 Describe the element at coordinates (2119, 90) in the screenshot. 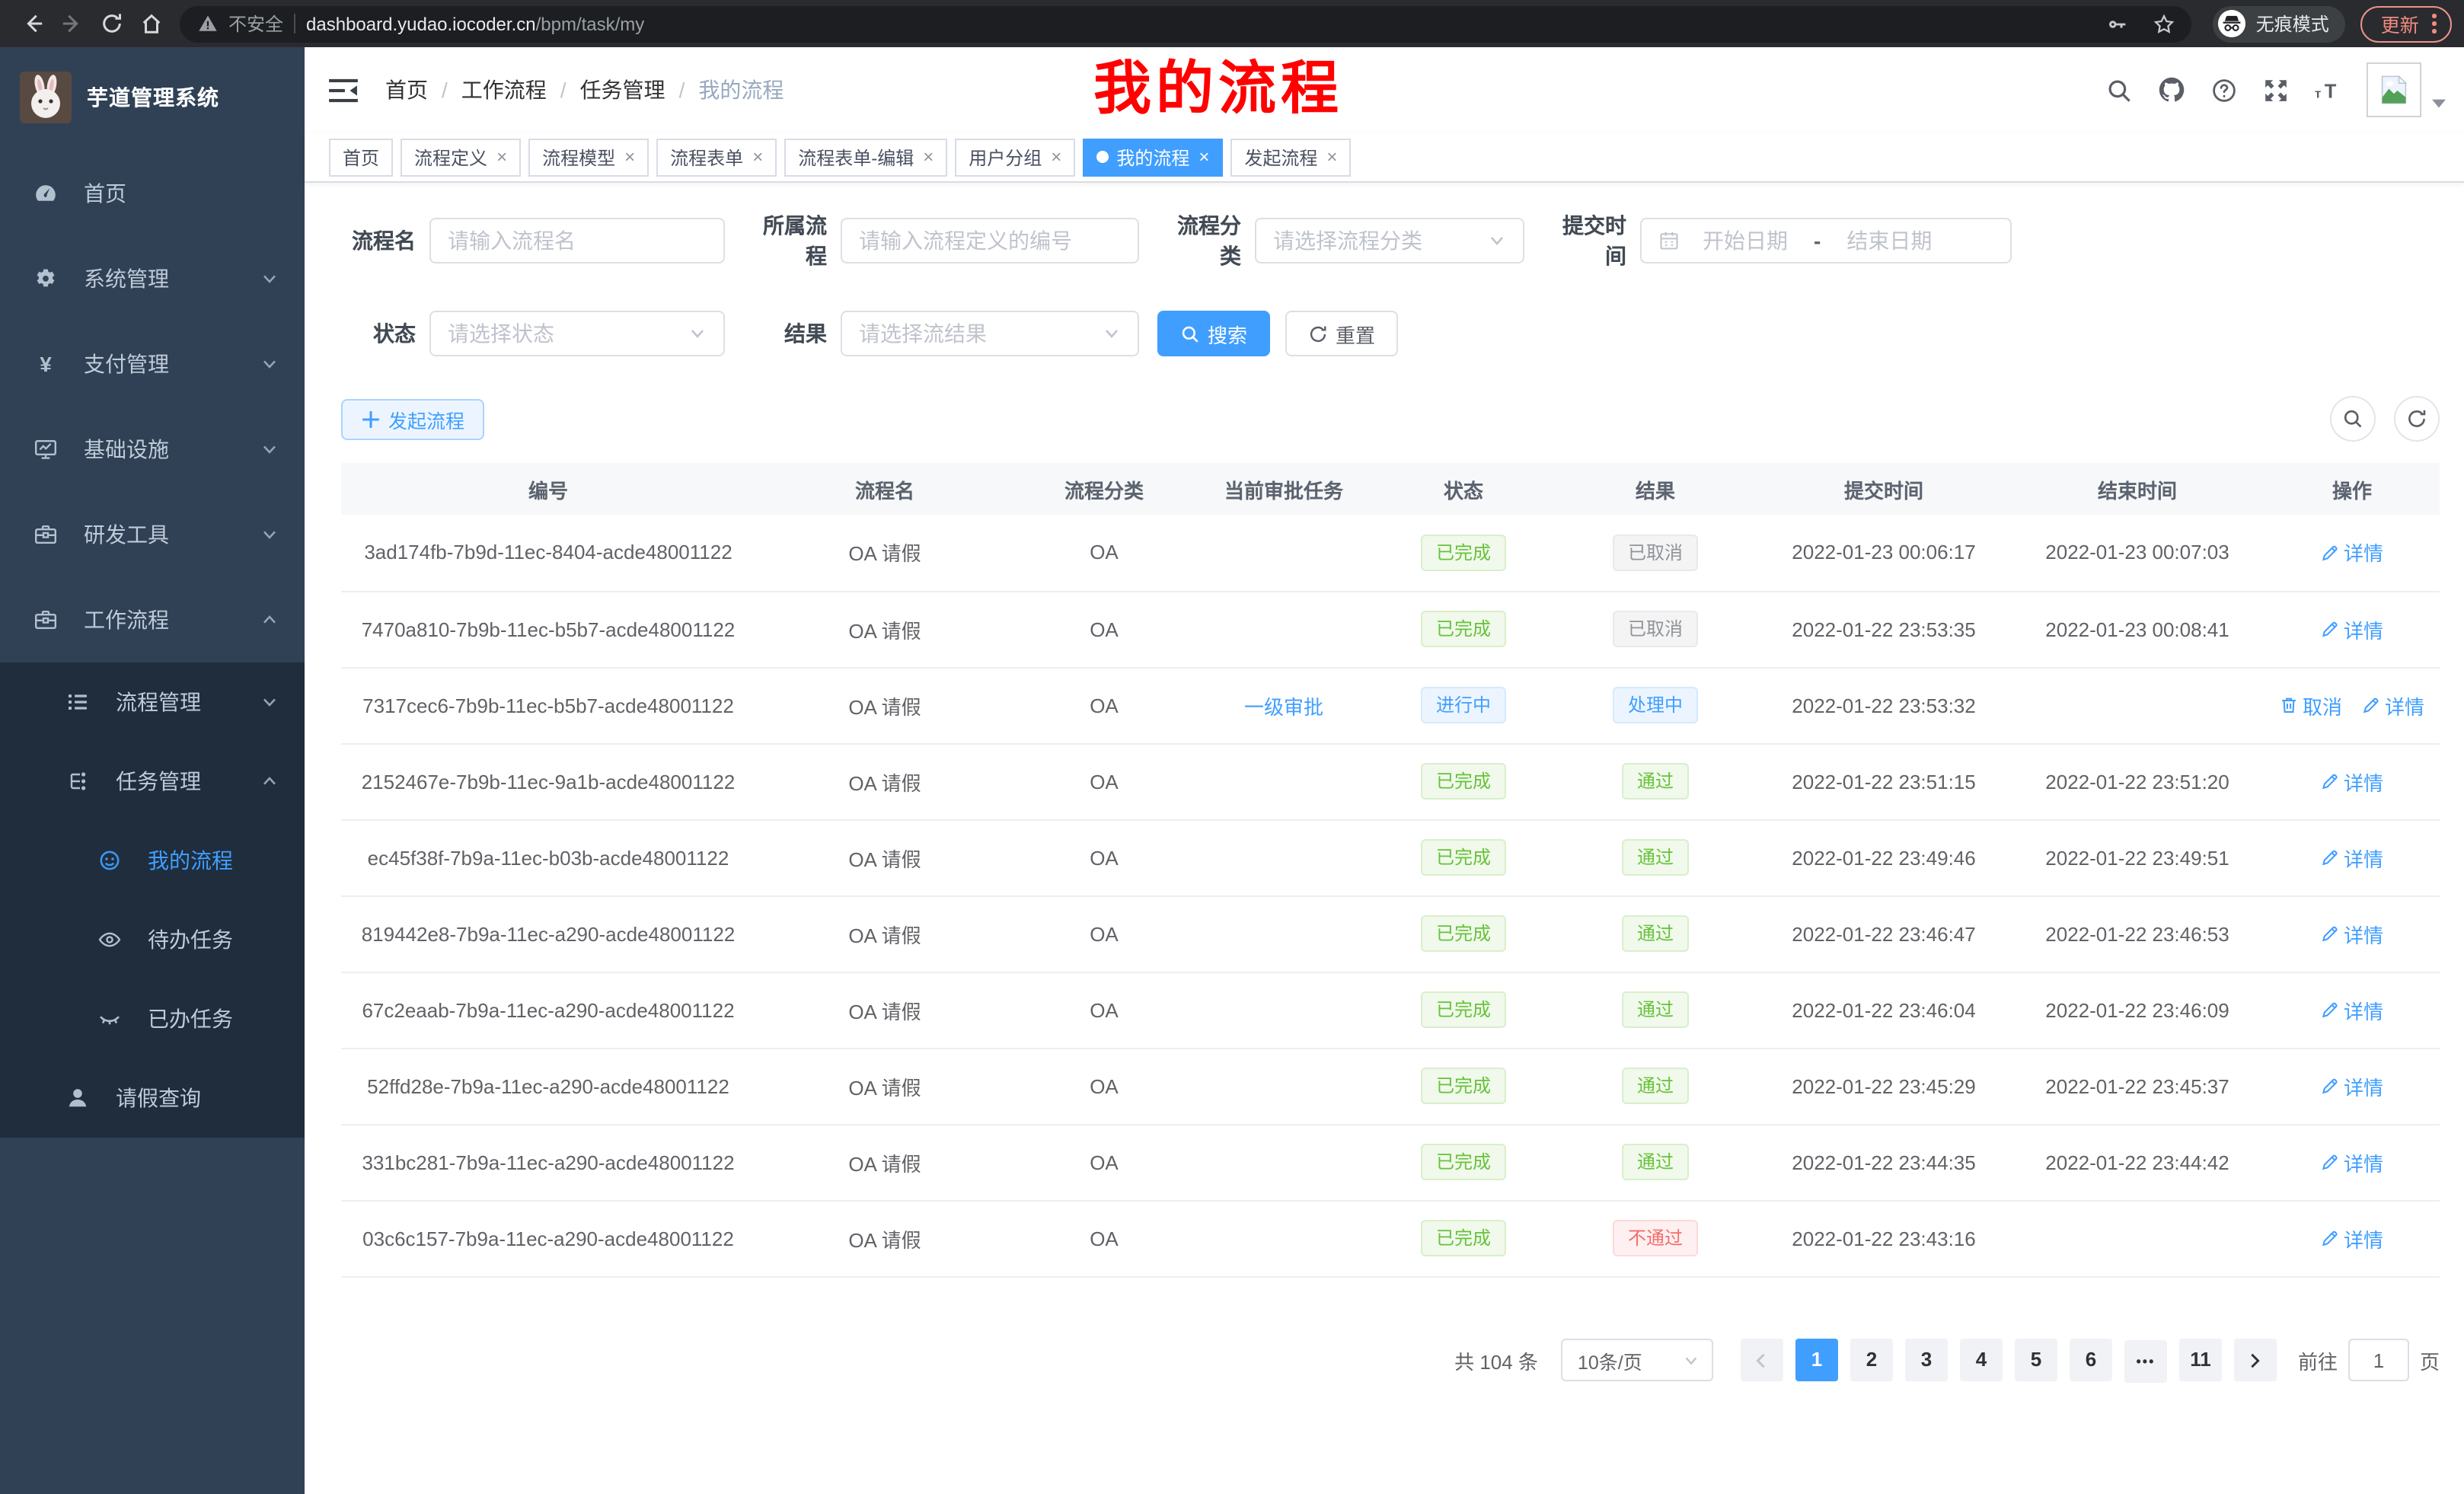

I see `search-icon` at that location.